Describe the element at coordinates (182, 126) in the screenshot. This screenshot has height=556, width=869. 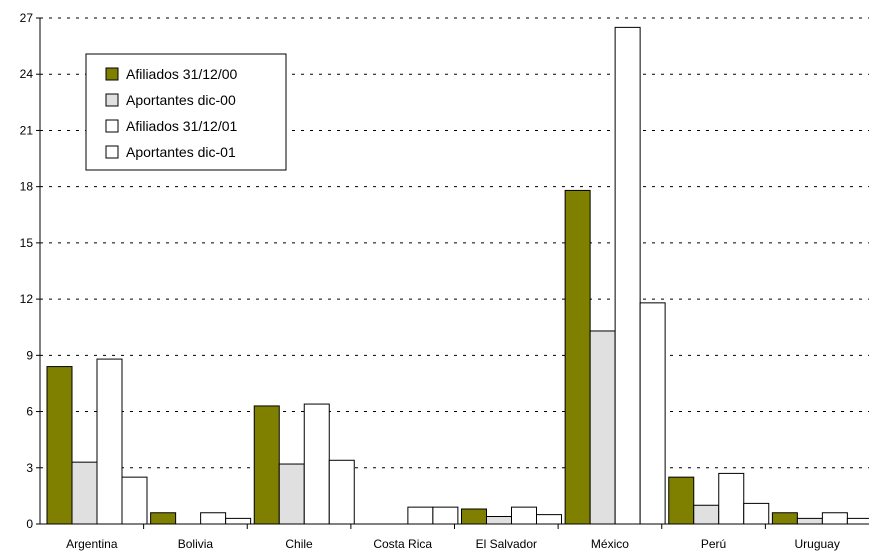
I see `legend-label: Afiliados 31/12/01` at that location.